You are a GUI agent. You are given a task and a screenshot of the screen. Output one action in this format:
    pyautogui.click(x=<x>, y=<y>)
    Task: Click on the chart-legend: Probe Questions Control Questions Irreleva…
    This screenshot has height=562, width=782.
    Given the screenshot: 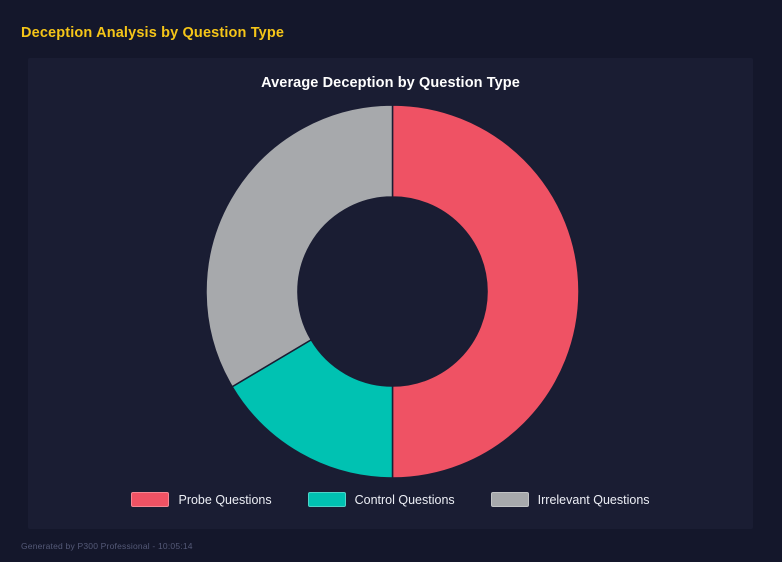 What is the action you would take?
    pyautogui.click(x=390, y=499)
    